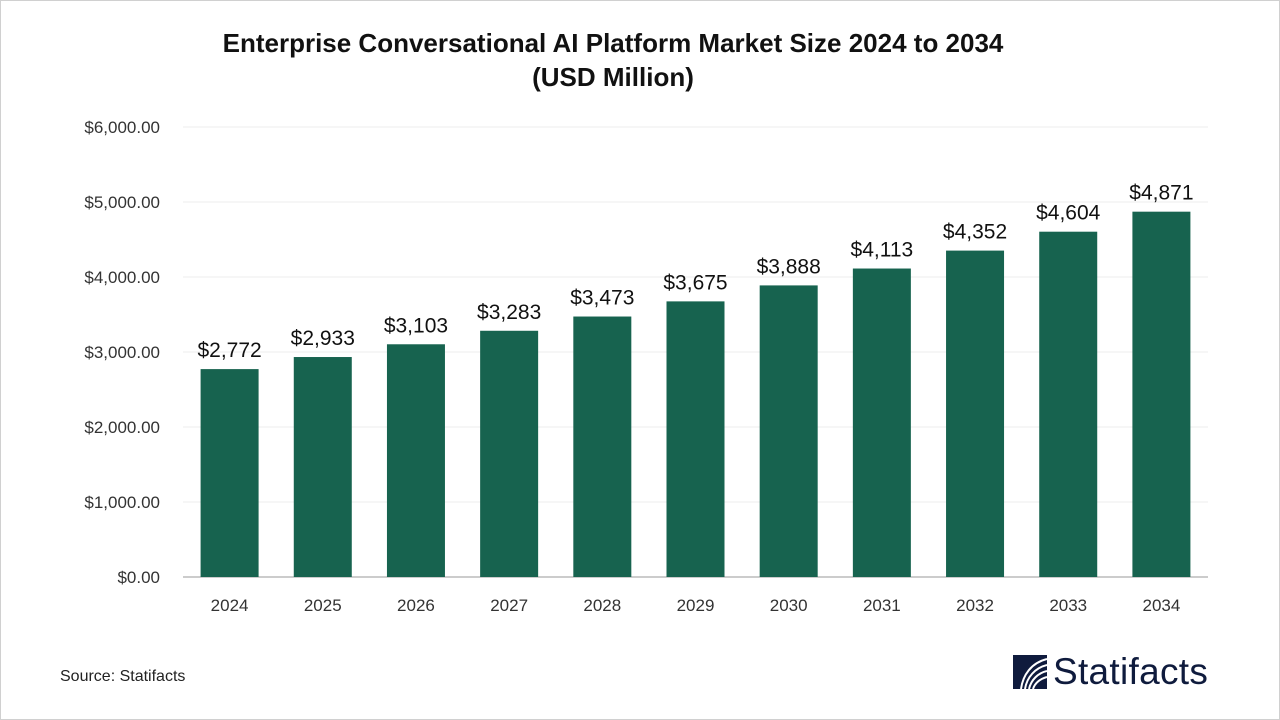  Describe the element at coordinates (230, 605) in the screenshot. I see `x-tick-label: 2024` at that location.